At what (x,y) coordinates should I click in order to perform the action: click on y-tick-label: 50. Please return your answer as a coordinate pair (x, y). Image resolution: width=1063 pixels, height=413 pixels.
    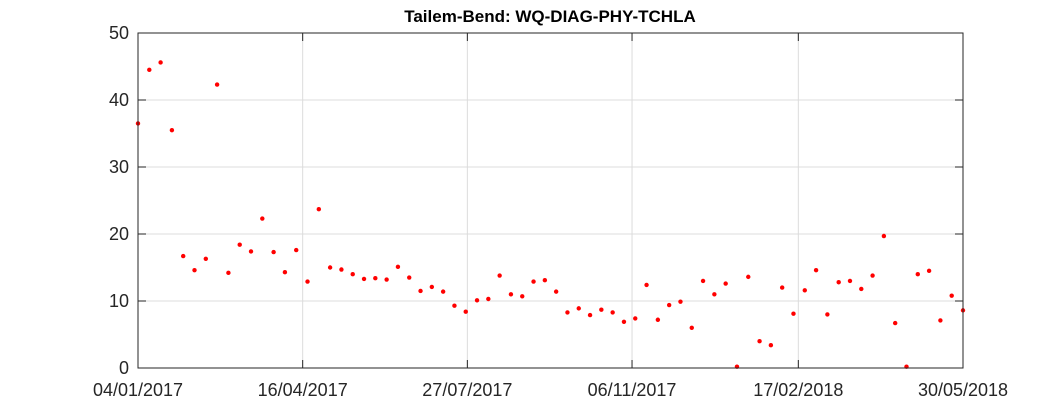
    Looking at the image, I should click on (119, 33).